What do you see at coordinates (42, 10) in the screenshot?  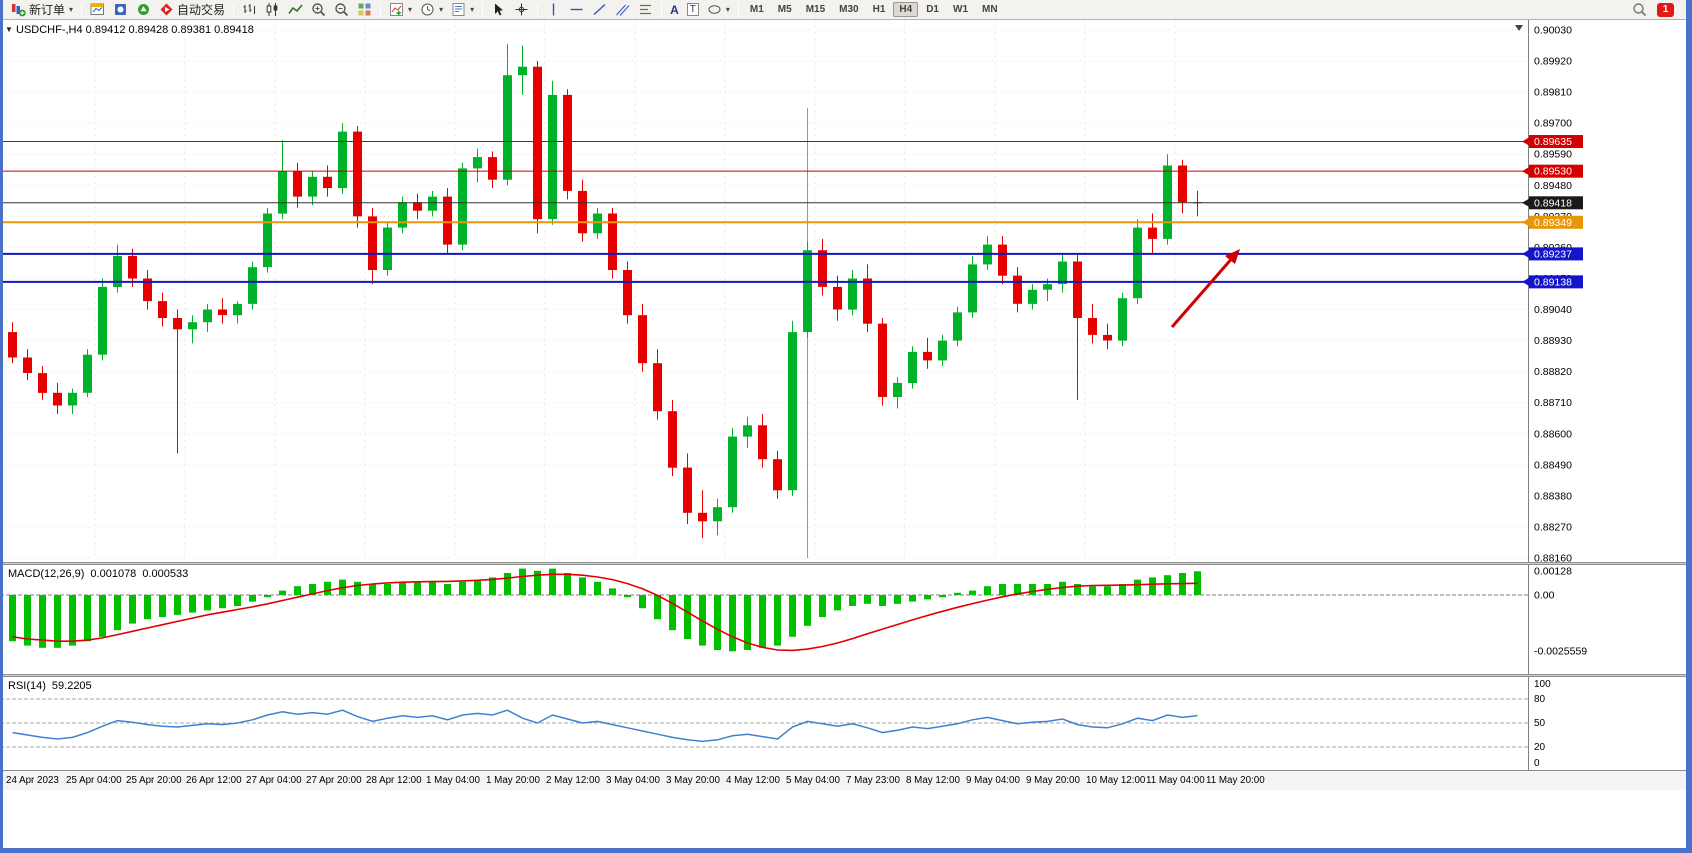 I see `new-order-button: 新订单 ▾` at bounding box center [42, 10].